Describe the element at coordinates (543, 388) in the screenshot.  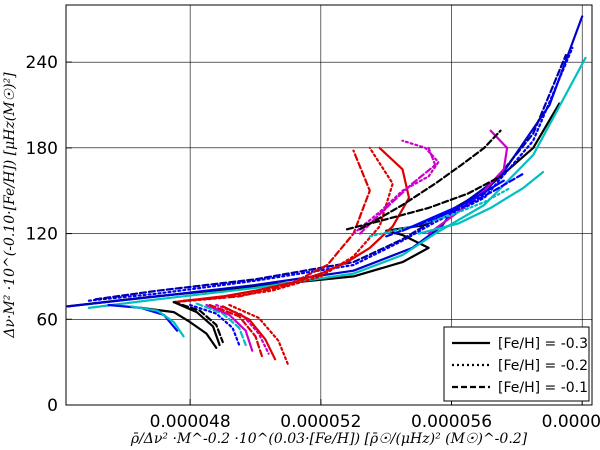
I see `legend-label: [Fe/H] = -0.1` at that location.